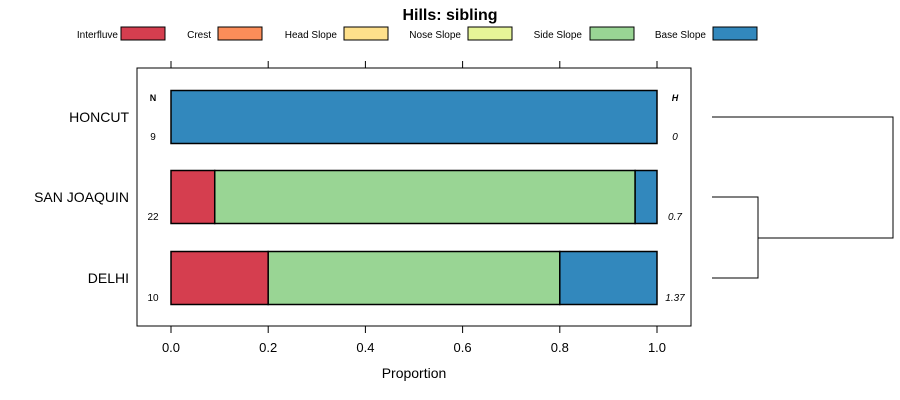  What do you see at coordinates (675, 217) in the screenshot?
I see `h-value-san-joaquin: 0.7` at bounding box center [675, 217].